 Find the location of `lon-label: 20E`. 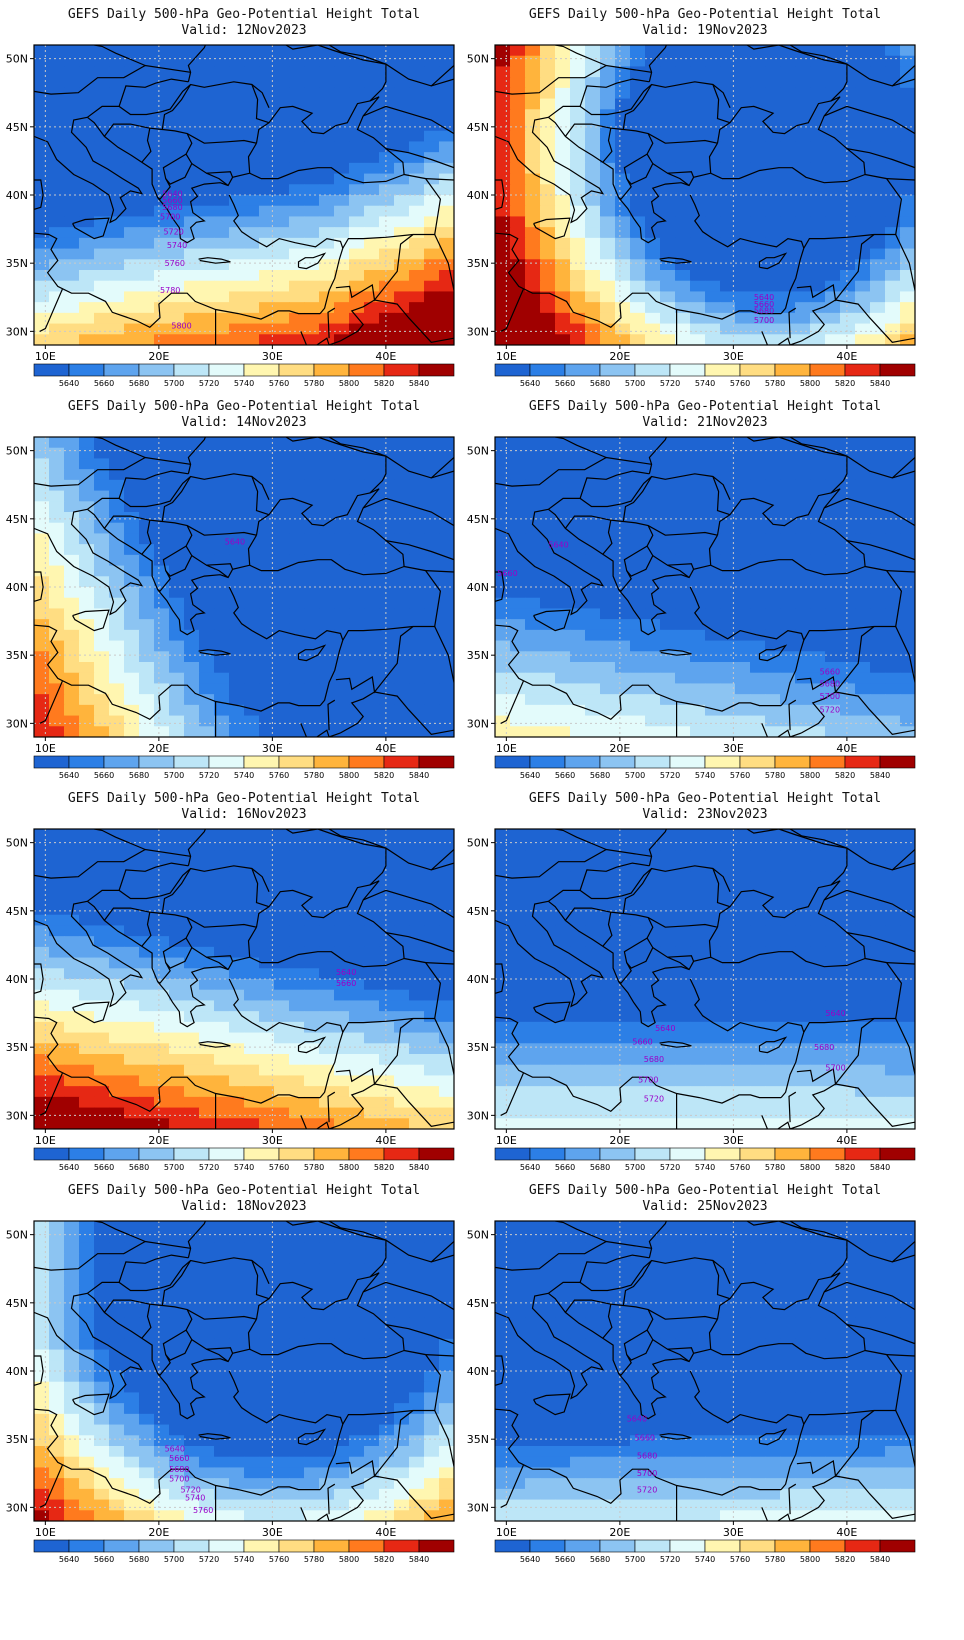

lon-label: 20E is located at coordinates (619, 748).